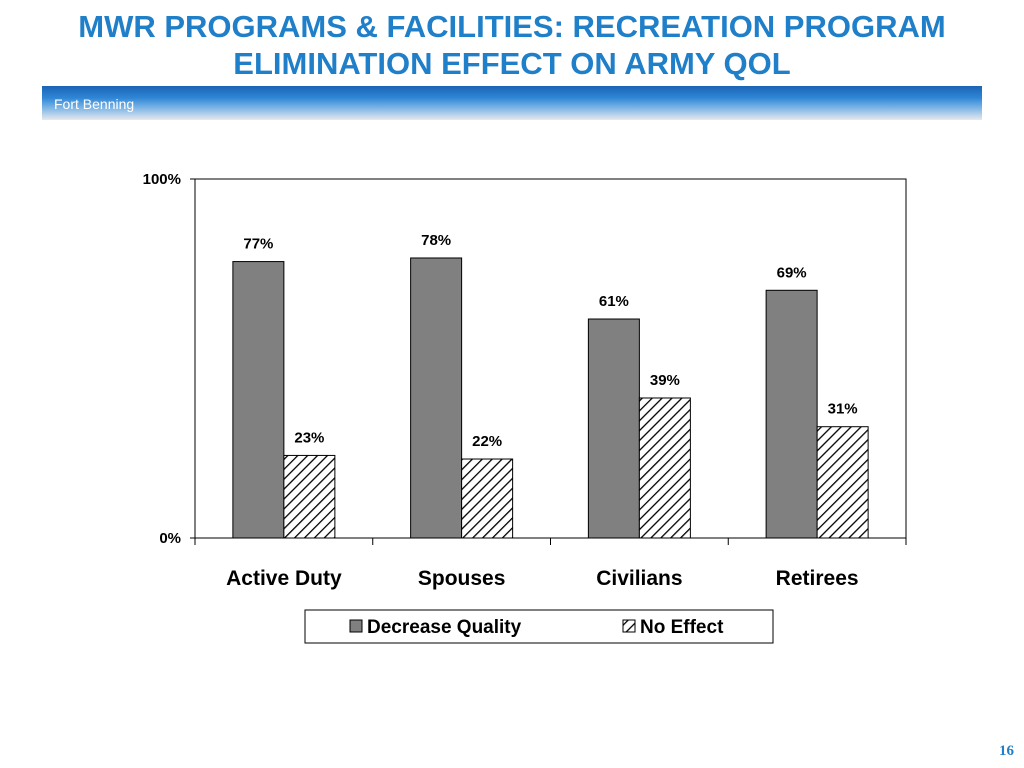 The image size is (1024, 768). What do you see at coordinates (487, 441) in the screenshot?
I see `data-label: 22%` at bounding box center [487, 441].